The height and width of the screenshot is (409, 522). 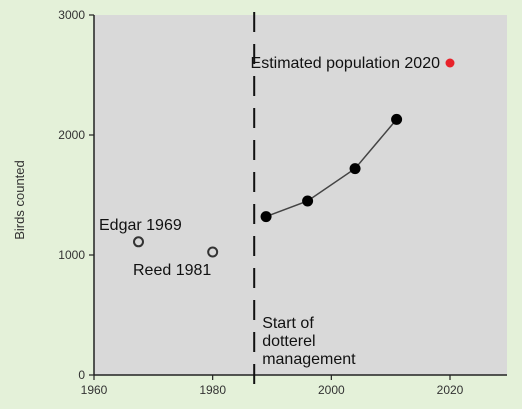 What do you see at coordinates (71, 15) in the screenshot?
I see `y-tick-label-3000: 3000` at bounding box center [71, 15].